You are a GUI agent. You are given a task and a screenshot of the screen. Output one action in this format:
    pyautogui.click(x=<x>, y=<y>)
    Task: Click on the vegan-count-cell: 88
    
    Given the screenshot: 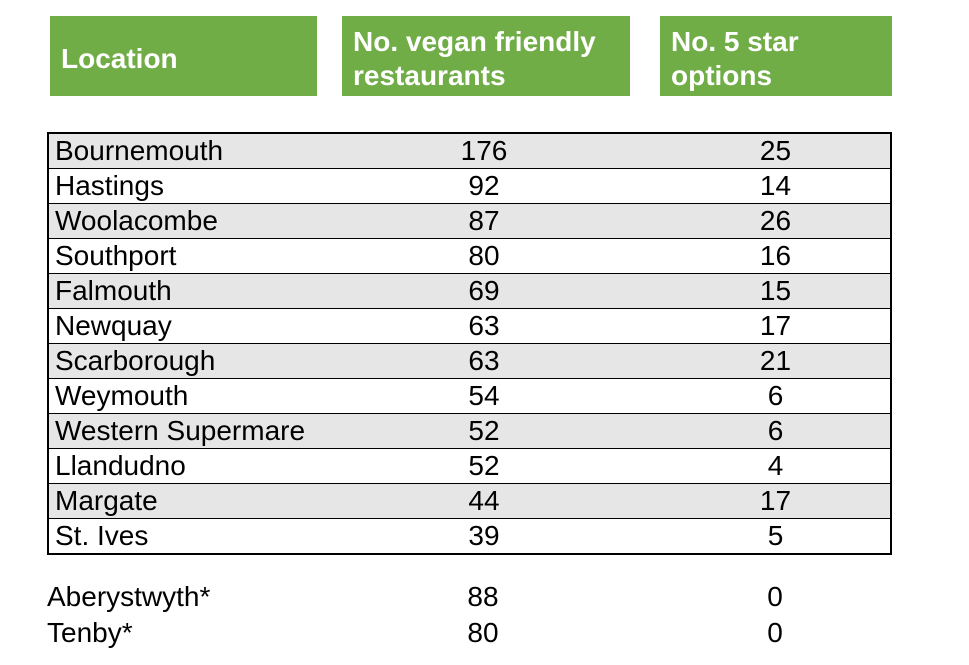 What is the action you would take?
    pyautogui.click(x=483, y=596)
    